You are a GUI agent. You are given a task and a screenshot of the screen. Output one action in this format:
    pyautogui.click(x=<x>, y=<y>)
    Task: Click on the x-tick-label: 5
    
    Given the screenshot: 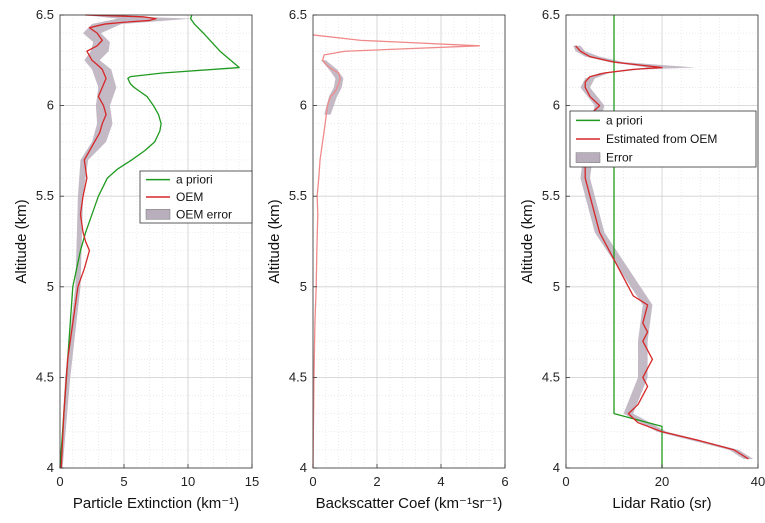 What is the action you would take?
    pyautogui.click(x=123, y=481)
    